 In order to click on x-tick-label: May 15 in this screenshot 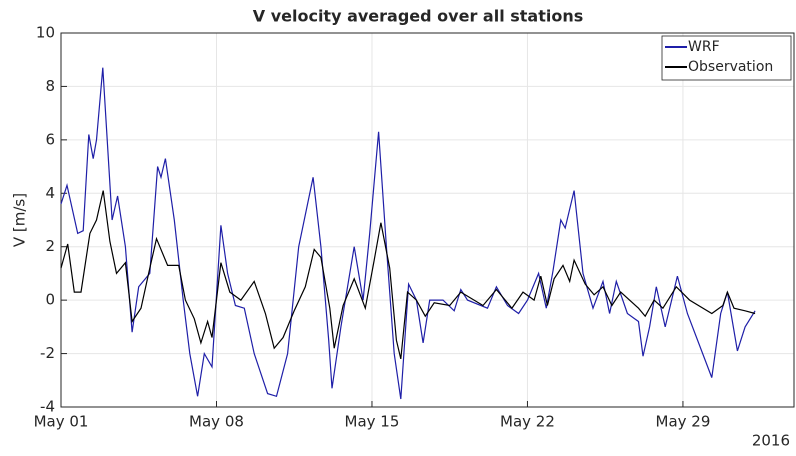, I will do `click(372, 422)`.